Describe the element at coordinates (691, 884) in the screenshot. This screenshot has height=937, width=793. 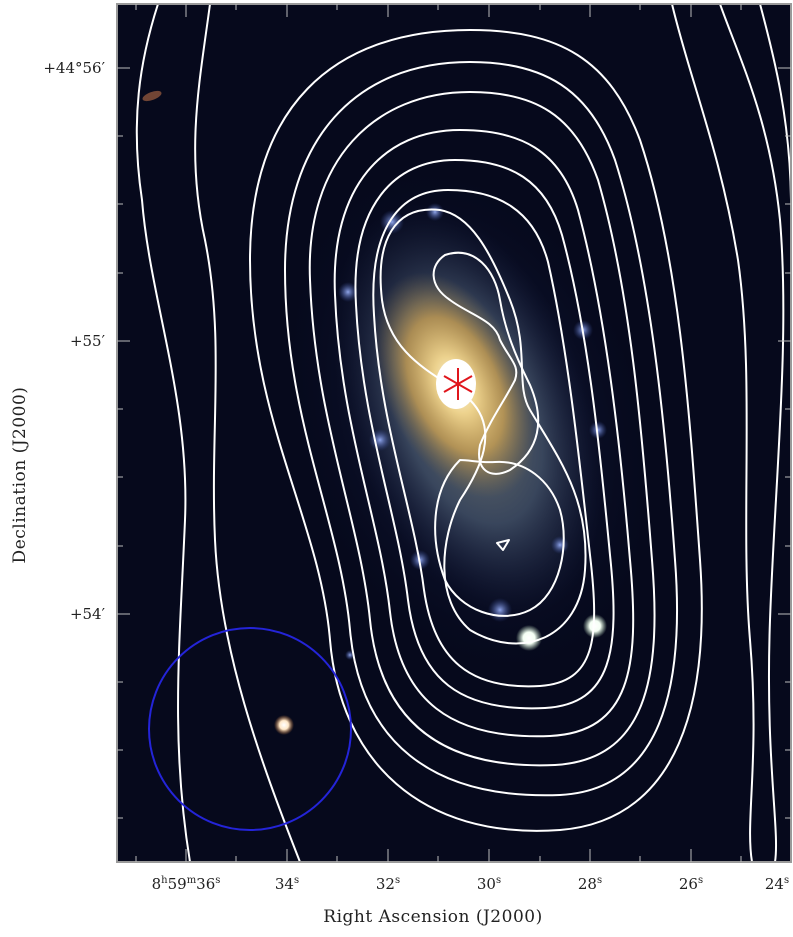
I see `x-tick-label: 26s` at that location.